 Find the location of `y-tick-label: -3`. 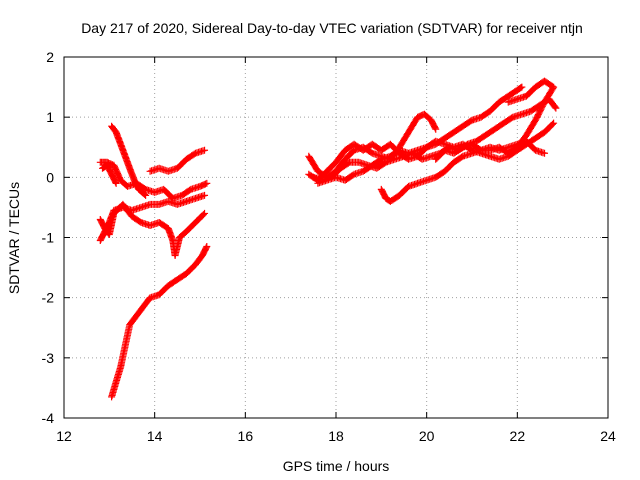

y-tick-label: -3 is located at coordinates (48, 358).